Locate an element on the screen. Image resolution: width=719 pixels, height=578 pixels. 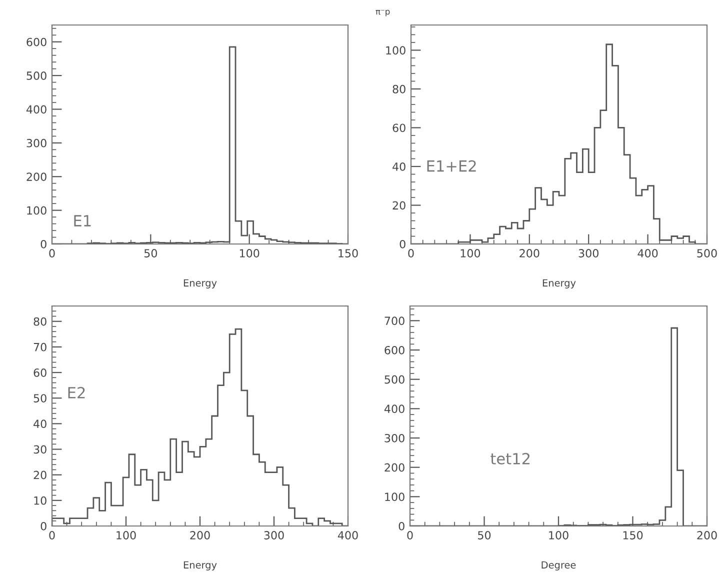
y-tick-label: 700 is located at coordinates (394, 321).